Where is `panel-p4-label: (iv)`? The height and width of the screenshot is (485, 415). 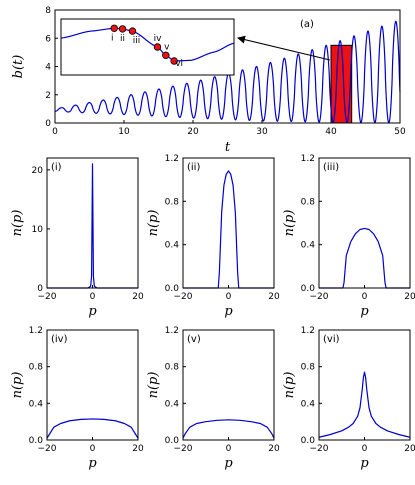 panel-p4-label: (iv) is located at coordinates (59, 339).